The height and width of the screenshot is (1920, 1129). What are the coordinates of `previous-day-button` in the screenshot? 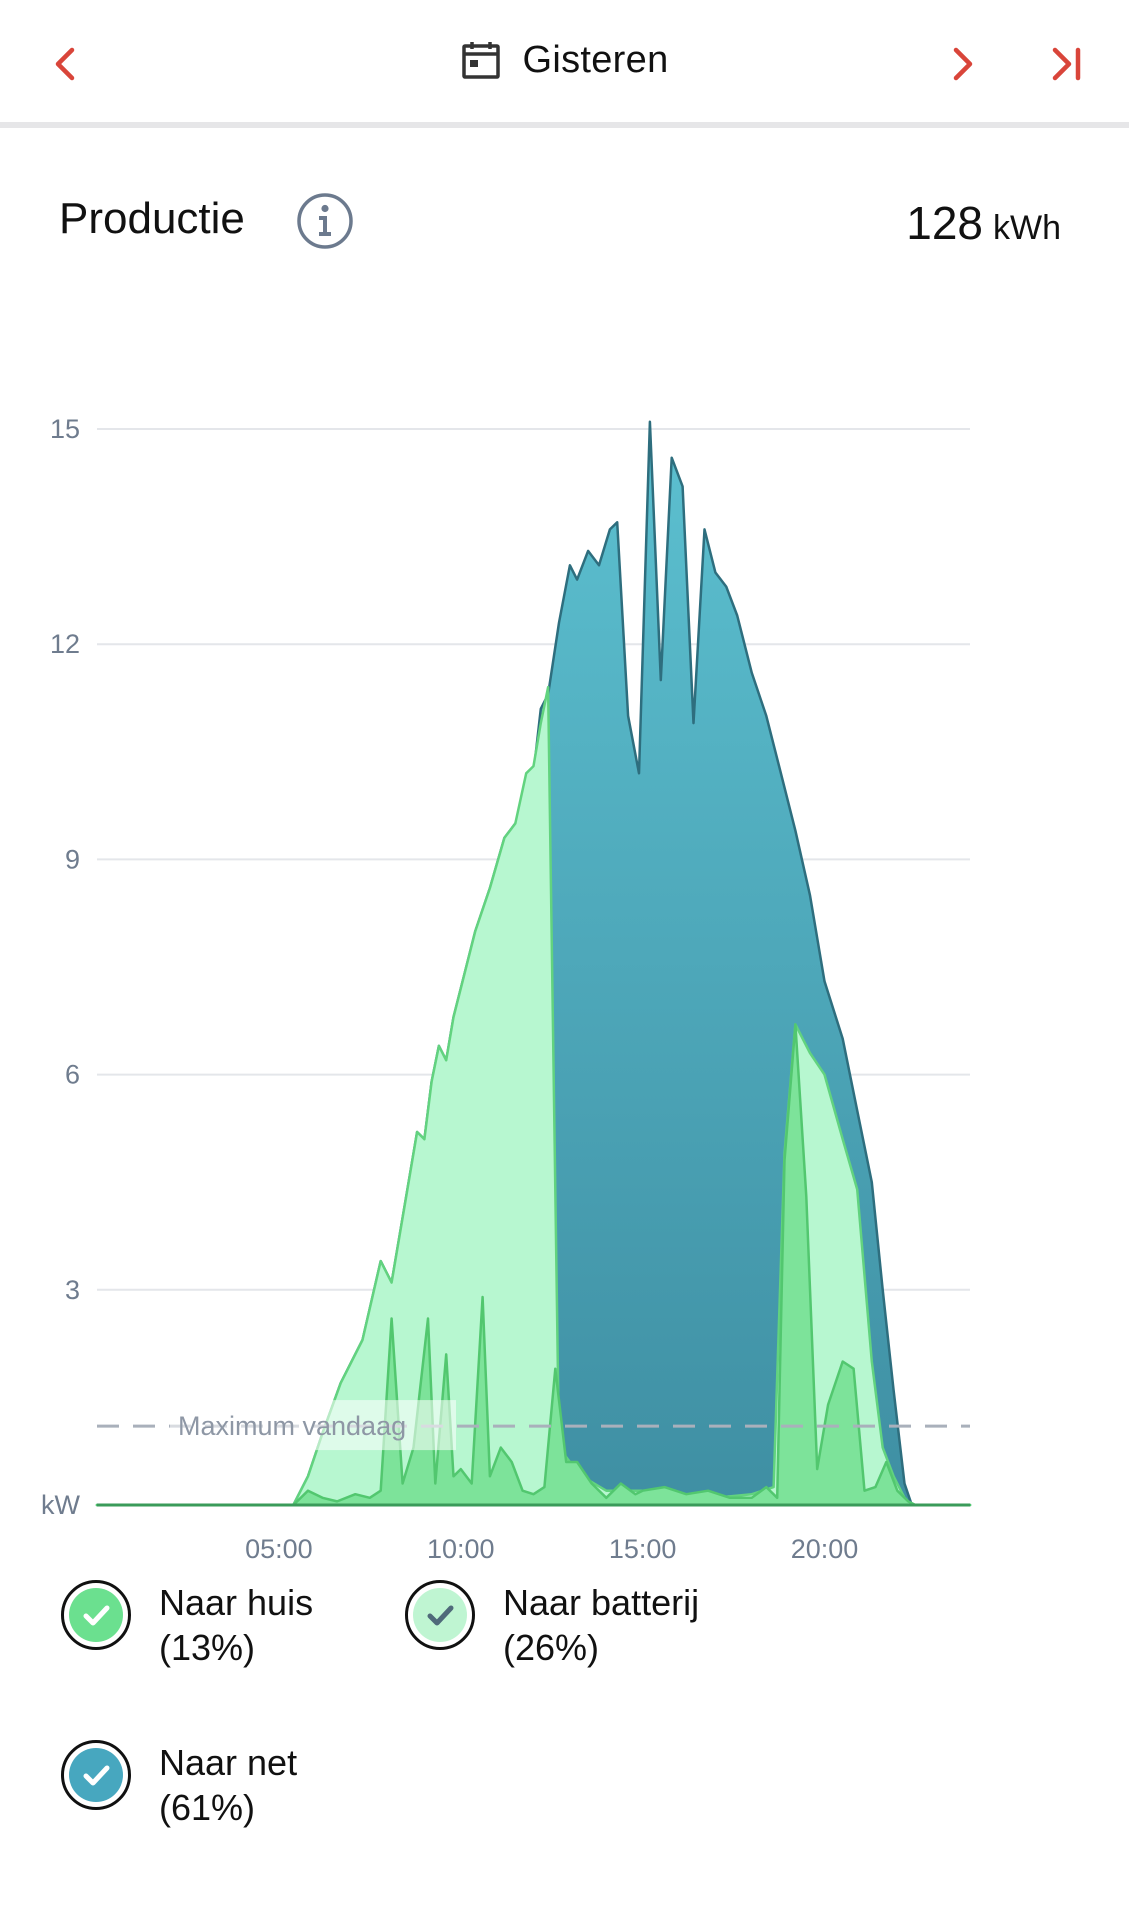 It's located at (66, 64).